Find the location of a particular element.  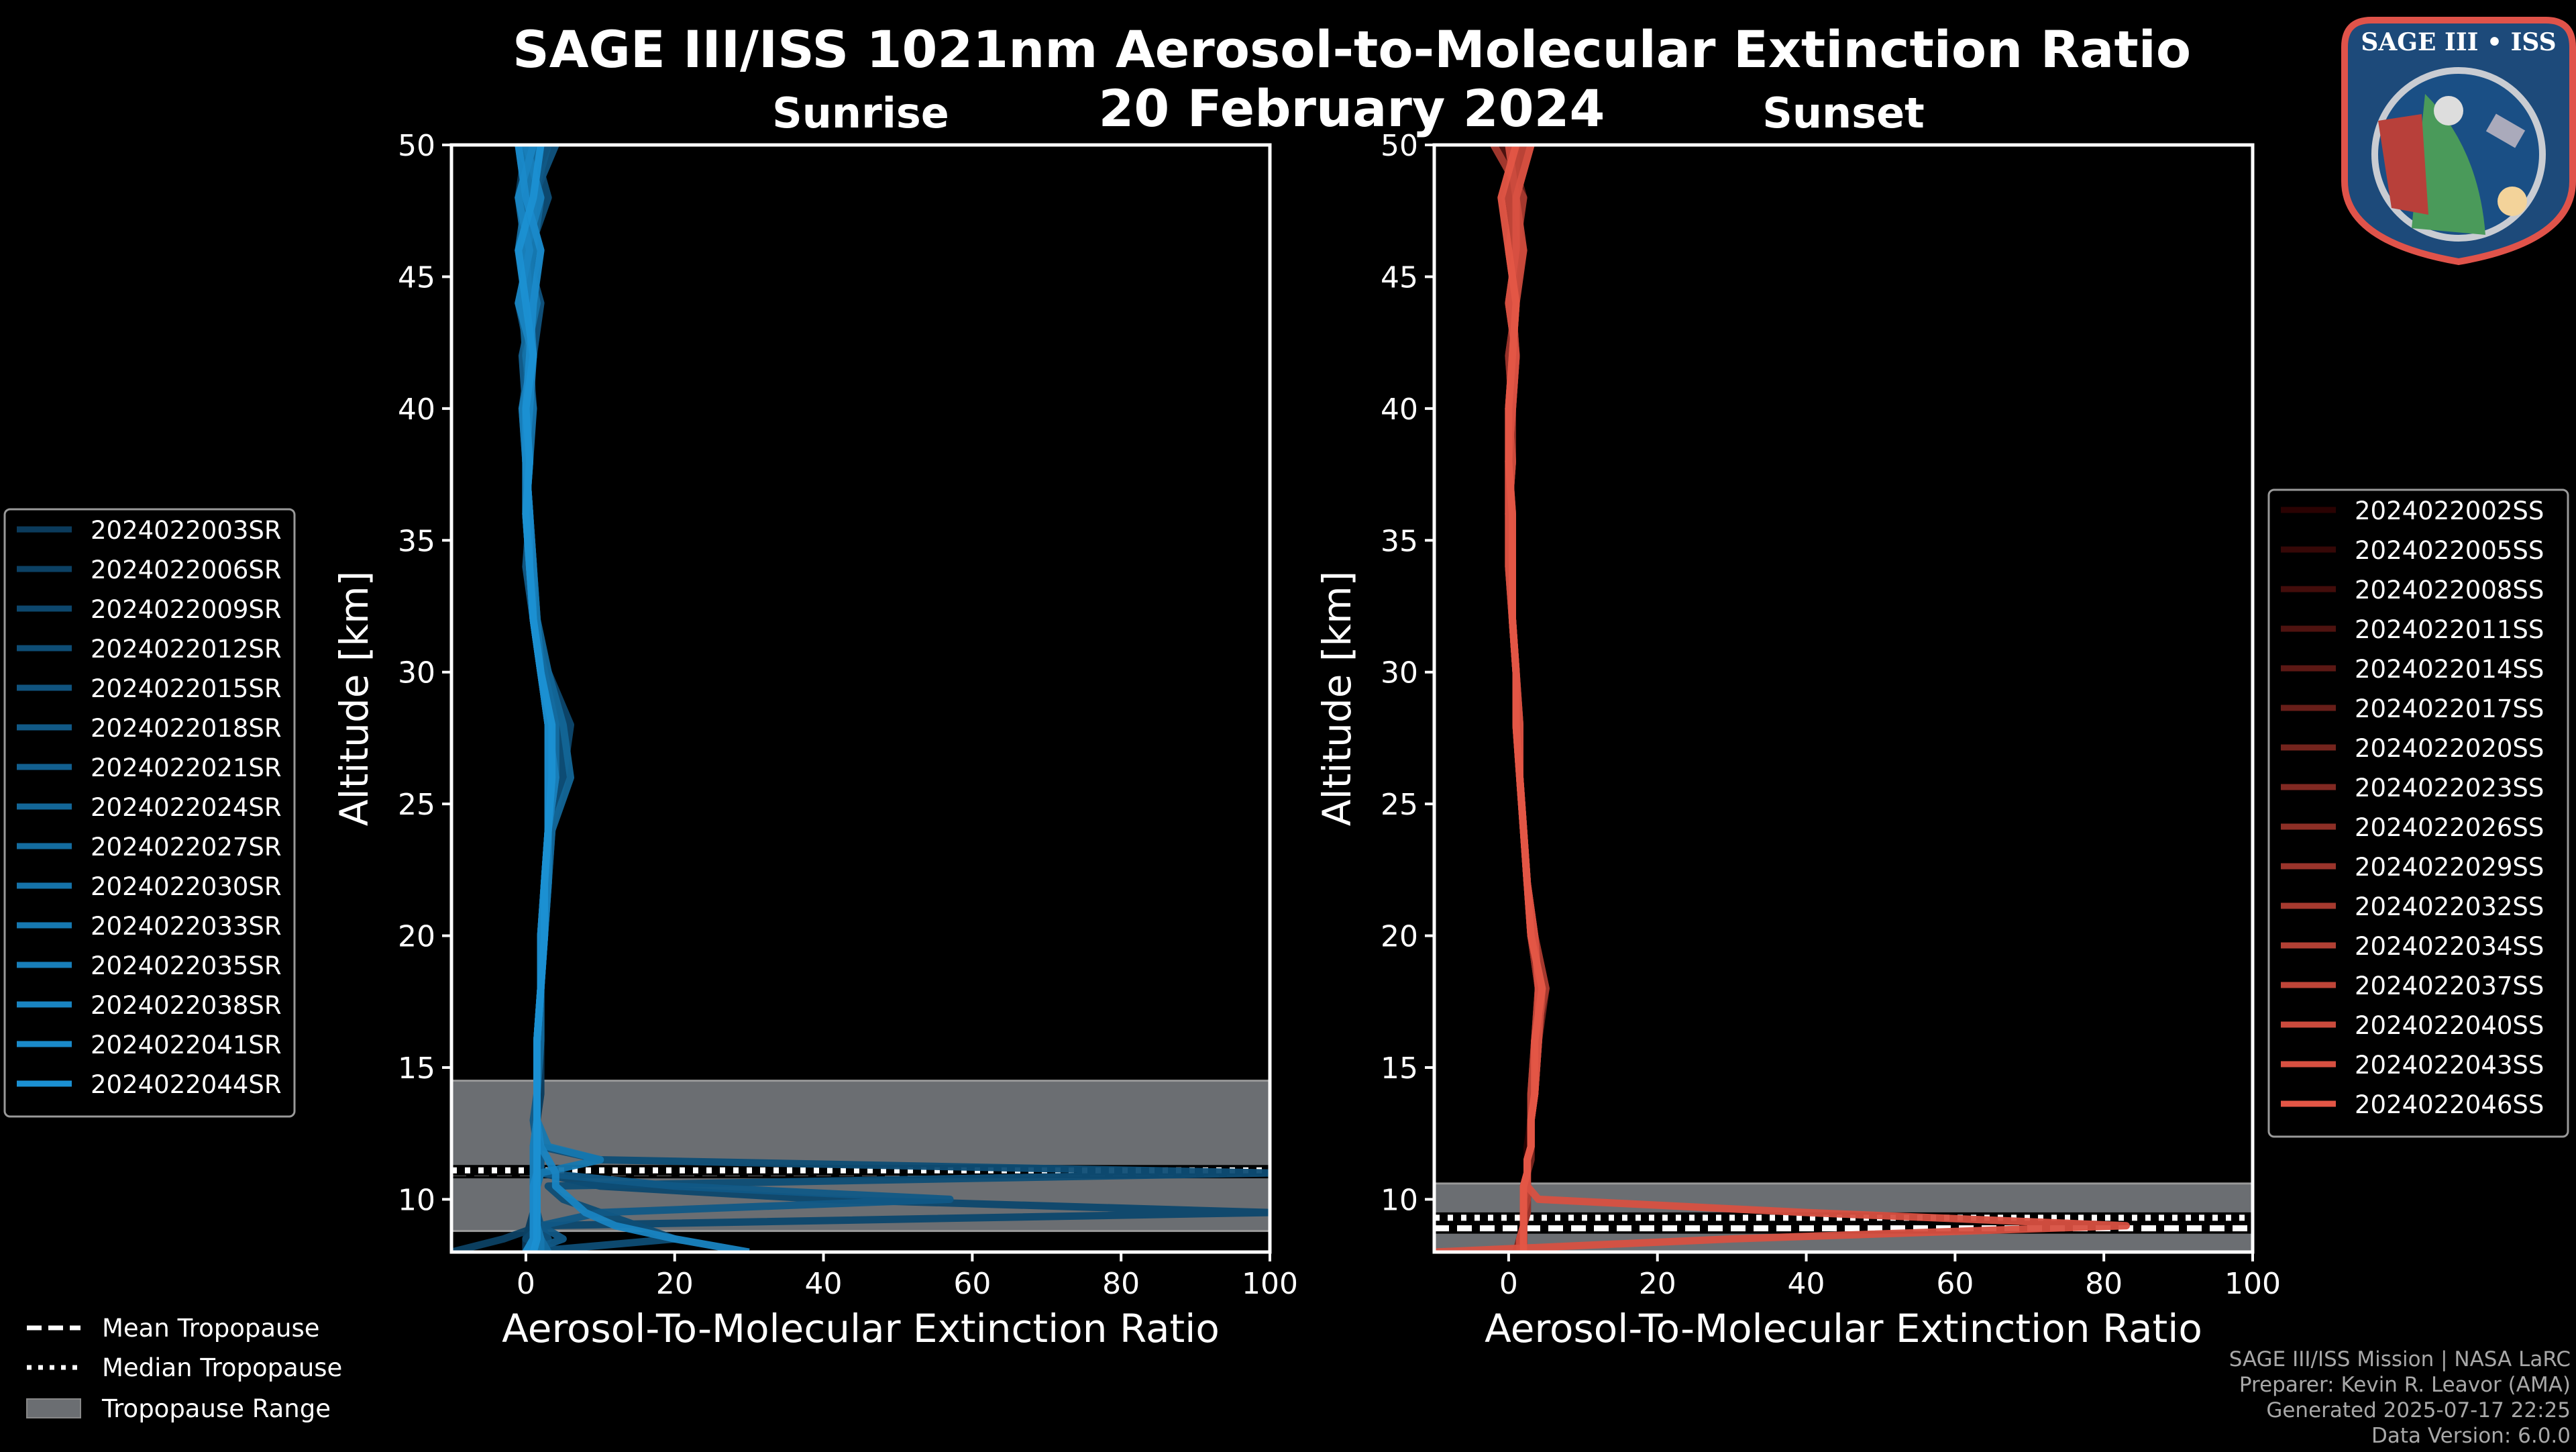

legend-label: 2024022029SS is located at coordinates (2449, 868).